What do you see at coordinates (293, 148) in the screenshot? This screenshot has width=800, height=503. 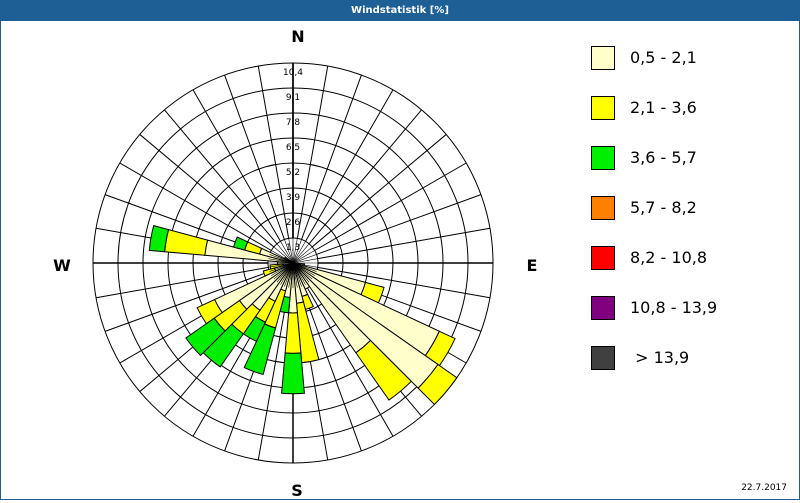 I see `radial-tick-label: 6,5` at bounding box center [293, 148].